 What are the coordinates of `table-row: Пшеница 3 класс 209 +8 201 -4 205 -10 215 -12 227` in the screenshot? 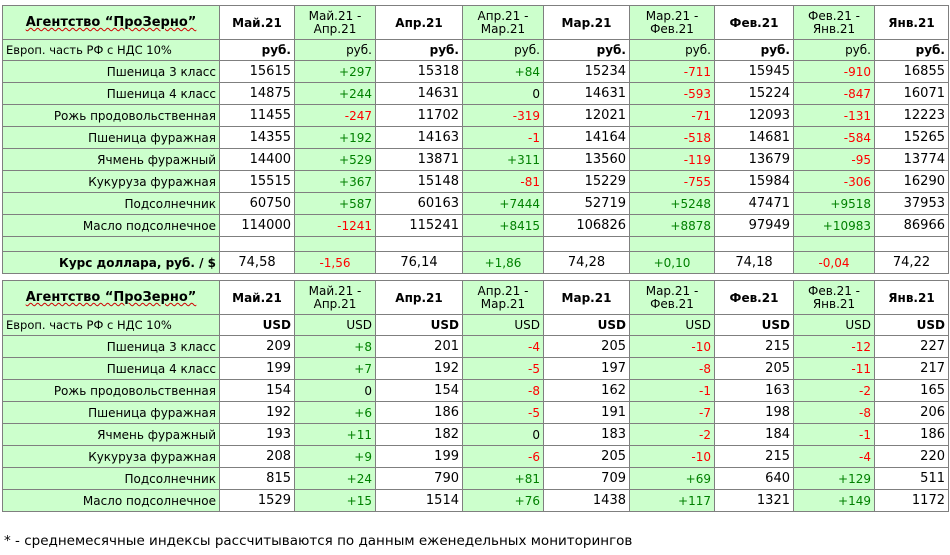 It's located at (475, 346).